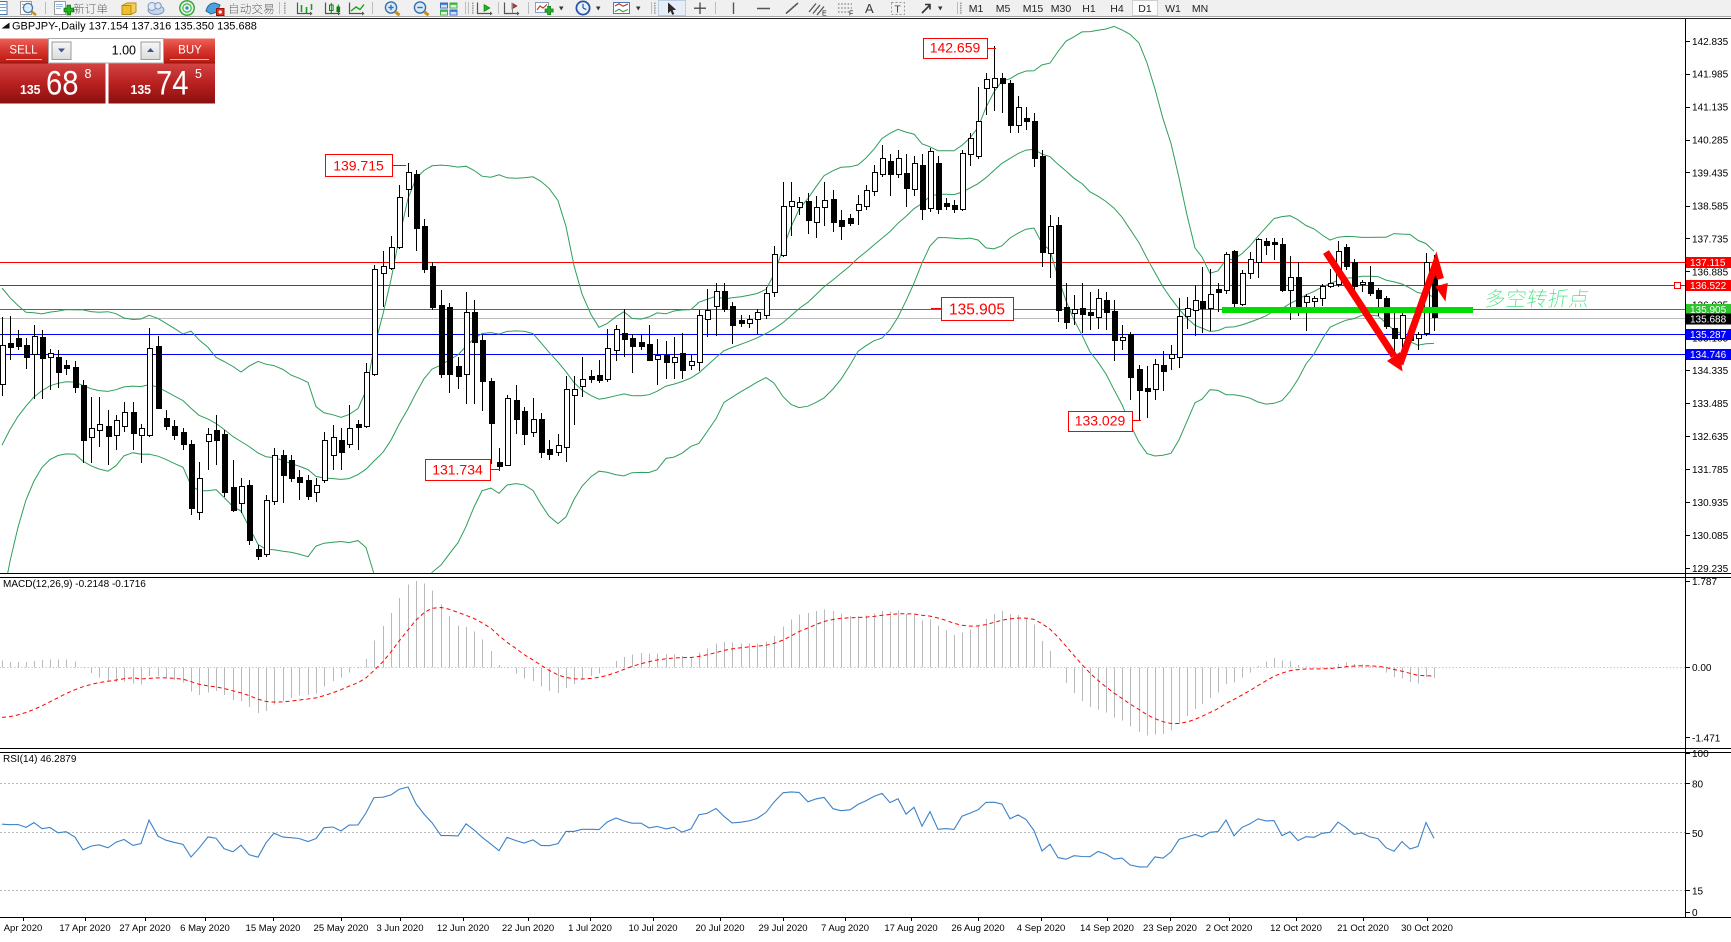 The height and width of the screenshot is (942, 1731). What do you see at coordinates (1296, 928) in the screenshot?
I see `svg-text: 12 Oct 2020` at bounding box center [1296, 928].